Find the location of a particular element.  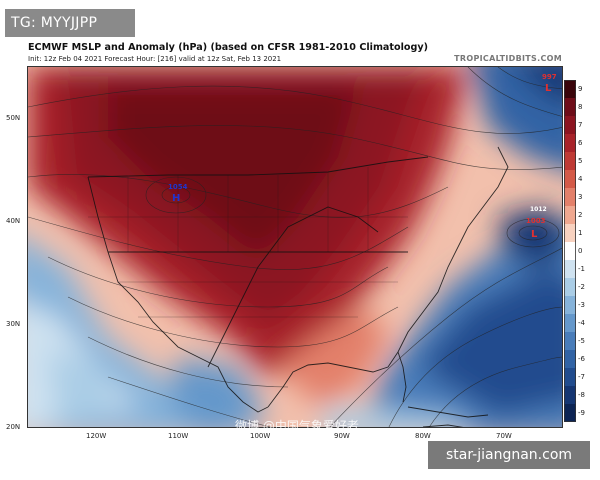

colorbar-tick-label: 3 is located at coordinates (580, 197).